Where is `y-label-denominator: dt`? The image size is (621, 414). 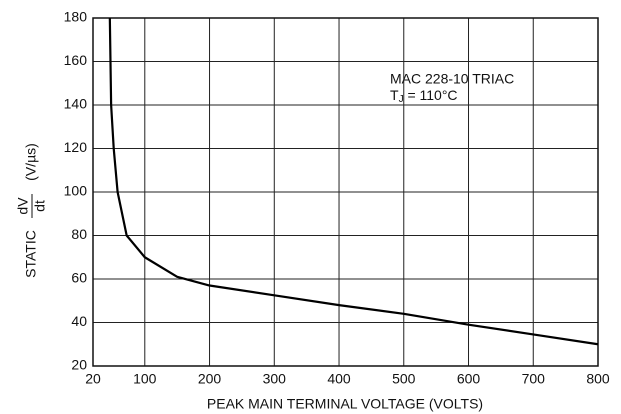
y-label-denominator: dt is located at coordinates (40, 206).